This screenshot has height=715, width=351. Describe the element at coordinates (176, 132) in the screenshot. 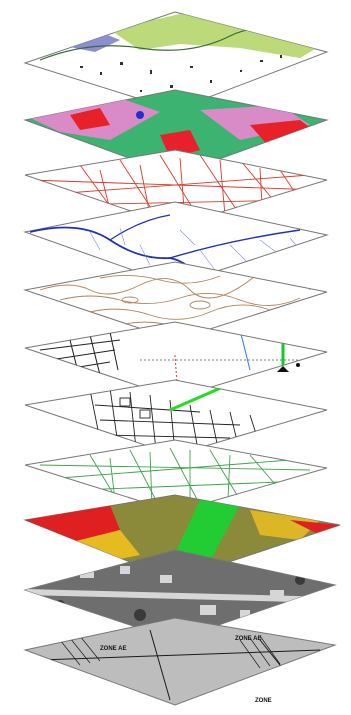

I see `land-use-layer` at that location.